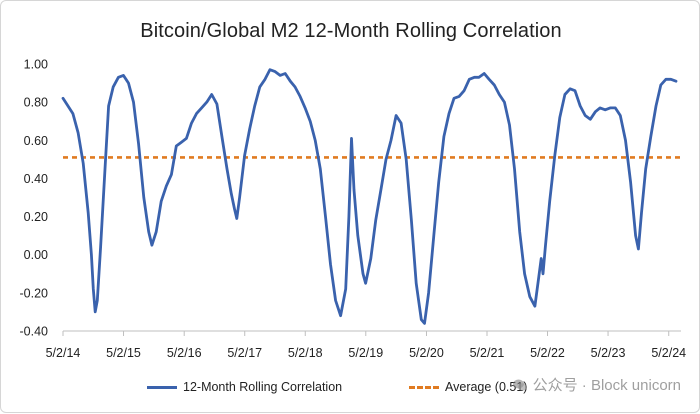  I want to click on legend-item-rolling-correlation: 12-Month Rolling Correlation, so click(244, 387).